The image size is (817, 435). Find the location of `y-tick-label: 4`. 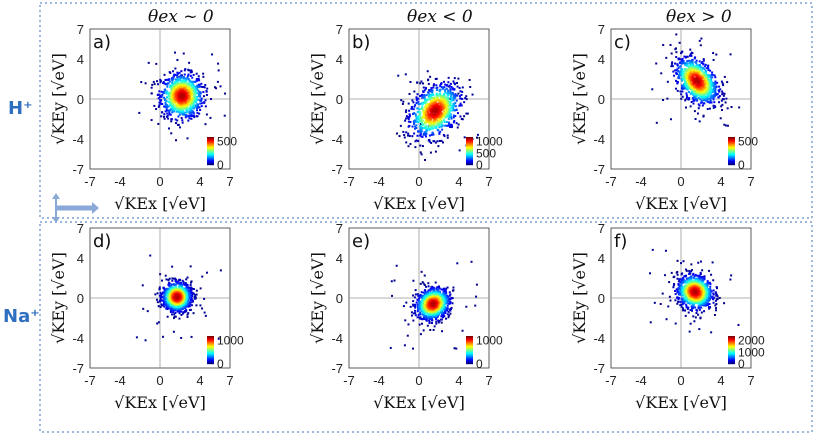

y-tick-label: 4 is located at coordinates (80, 59).